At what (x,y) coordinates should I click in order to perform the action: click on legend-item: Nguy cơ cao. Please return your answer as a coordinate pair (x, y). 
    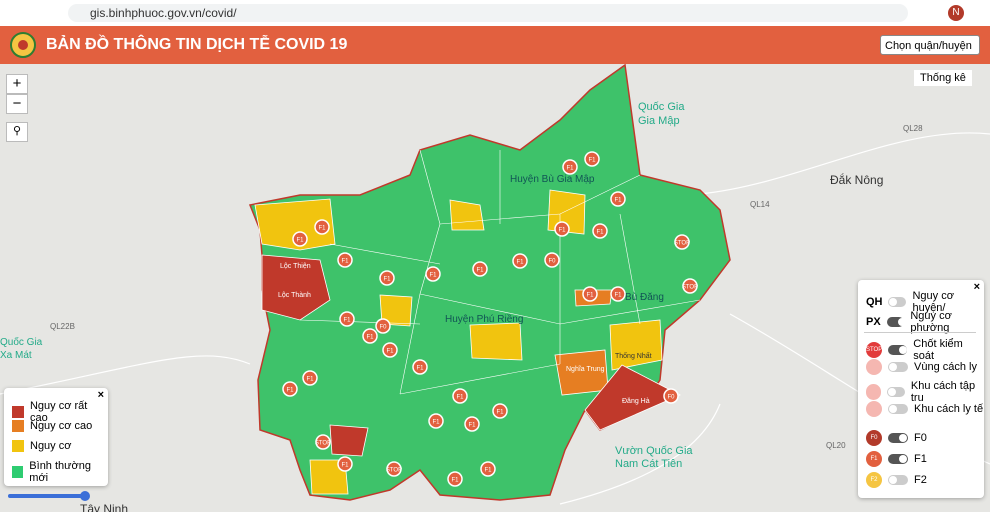
    Looking at the image, I should click on (52, 426).